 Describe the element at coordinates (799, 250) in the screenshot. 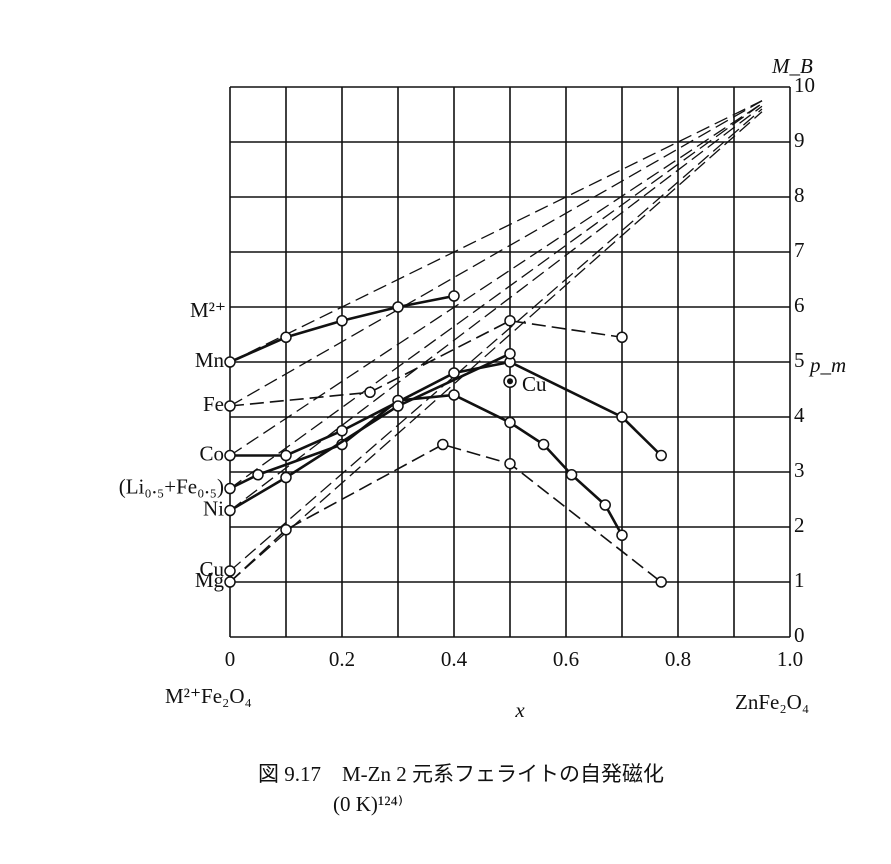

I see `y-tick-label: 7` at that location.